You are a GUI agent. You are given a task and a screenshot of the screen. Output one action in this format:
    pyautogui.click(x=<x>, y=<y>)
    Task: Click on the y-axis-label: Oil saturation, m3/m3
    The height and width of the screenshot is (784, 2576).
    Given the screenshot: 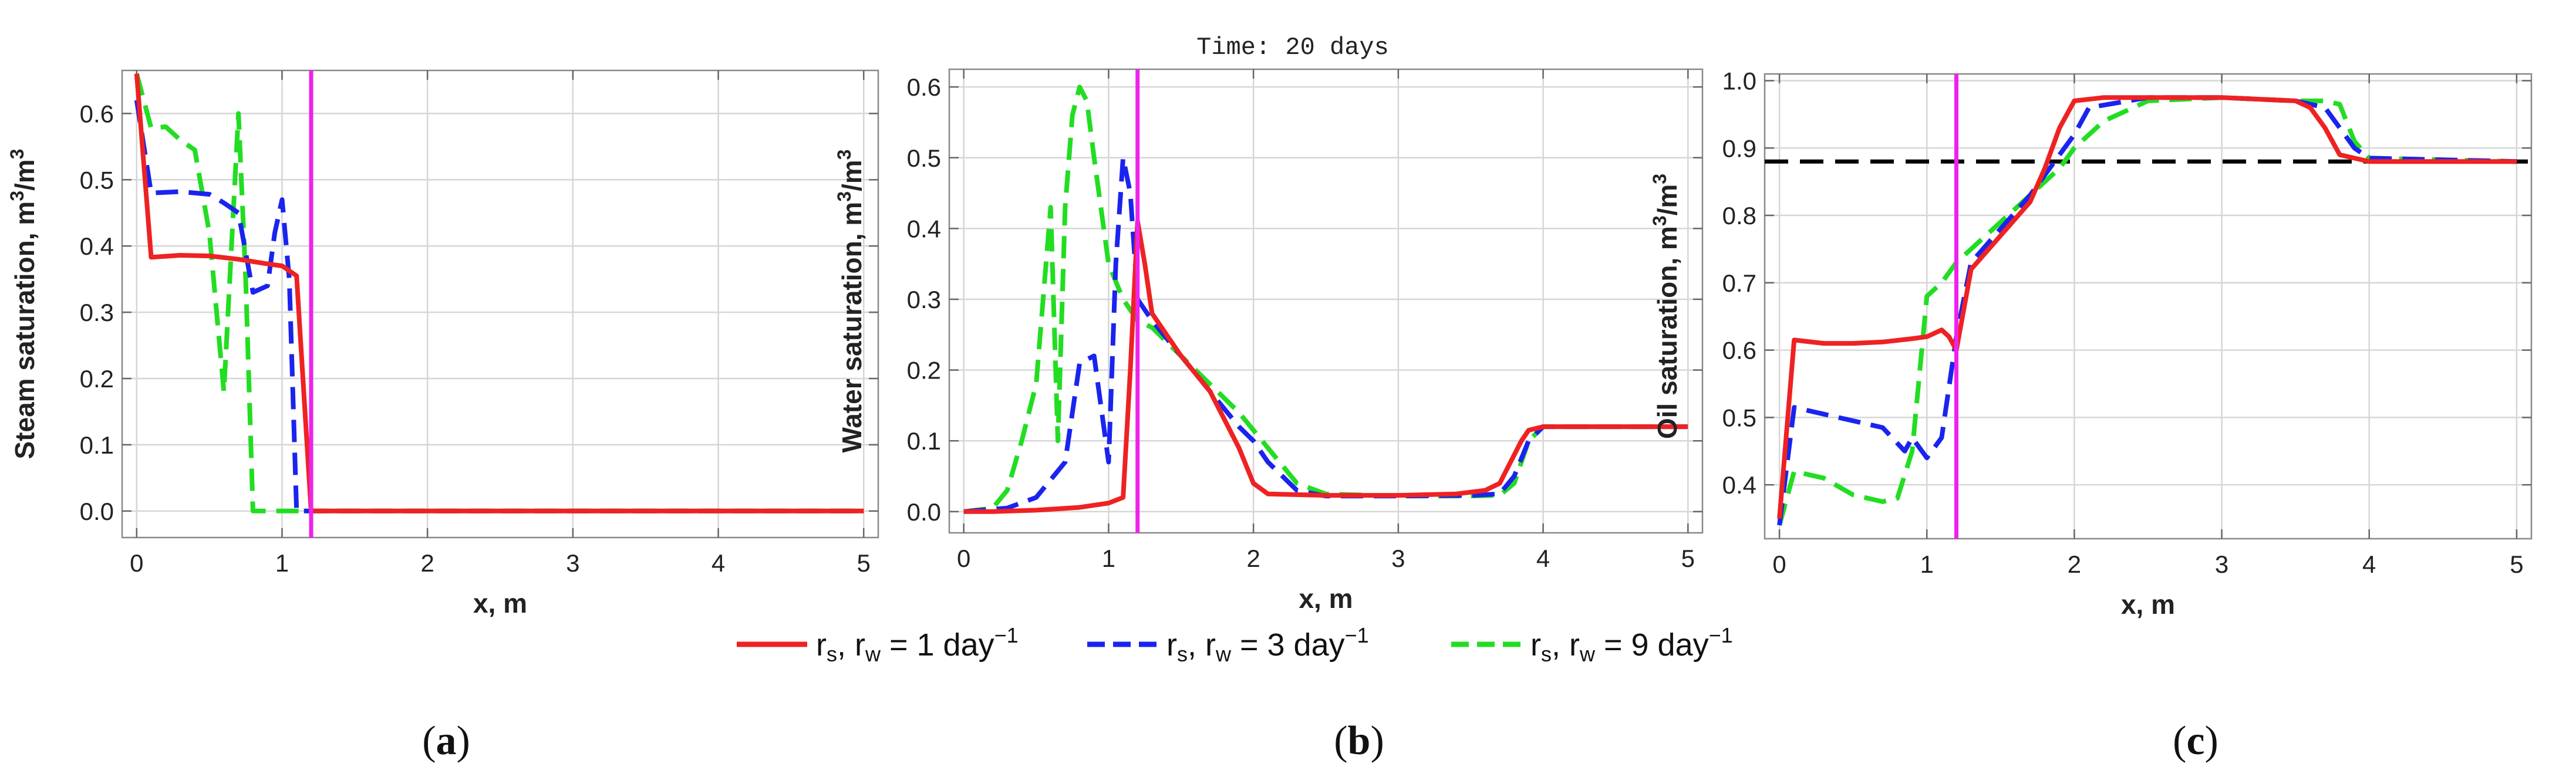 What is the action you would take?
    pyautogui.click(x=1666, y=306)
    